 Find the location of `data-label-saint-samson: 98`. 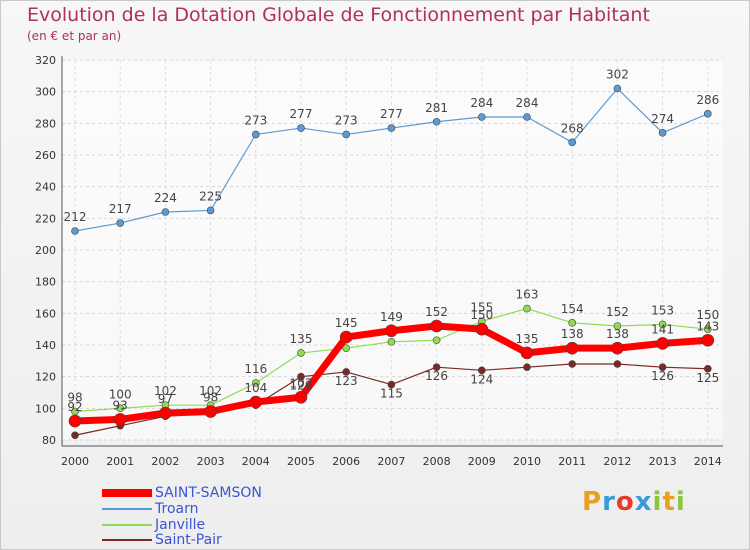

data-label-saint-samson: 98 is located at coordinates (210, 398).